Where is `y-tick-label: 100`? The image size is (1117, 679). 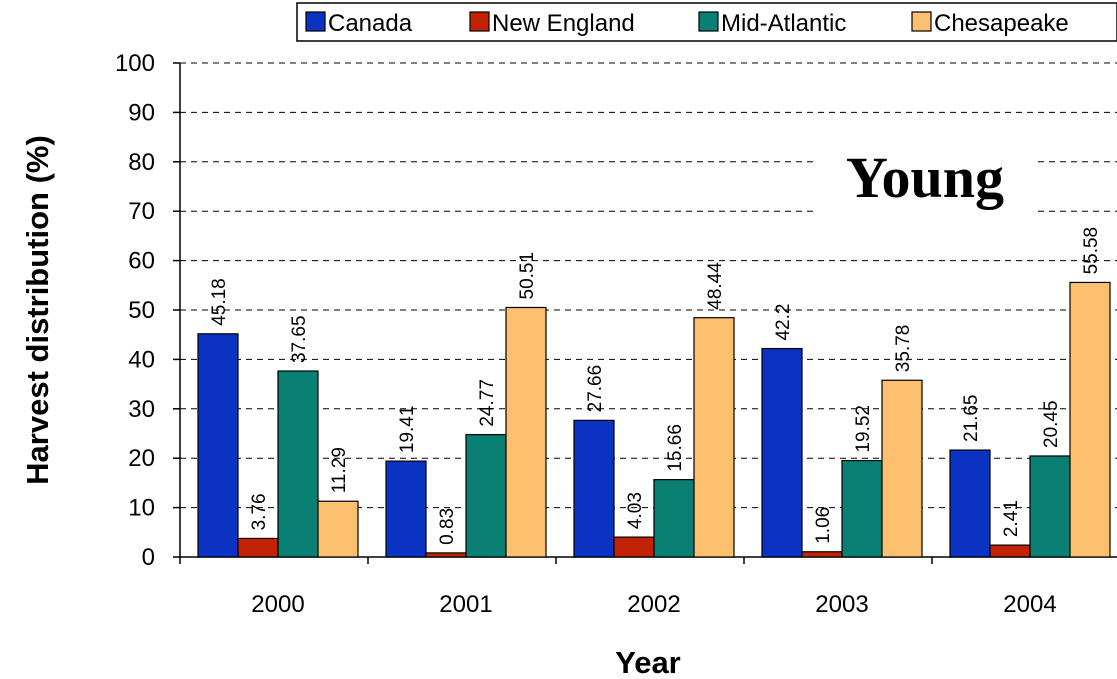
y-tick-label: 100 is located at coordinates (135, 63).